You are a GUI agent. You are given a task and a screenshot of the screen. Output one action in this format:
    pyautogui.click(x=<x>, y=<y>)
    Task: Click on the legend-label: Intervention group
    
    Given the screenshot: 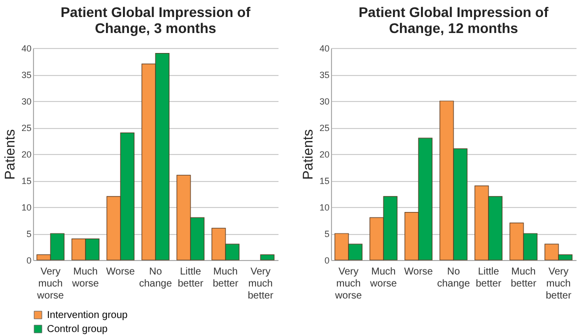 What is the action you would take?
    pyautogui.click(x=87, y=315)
    